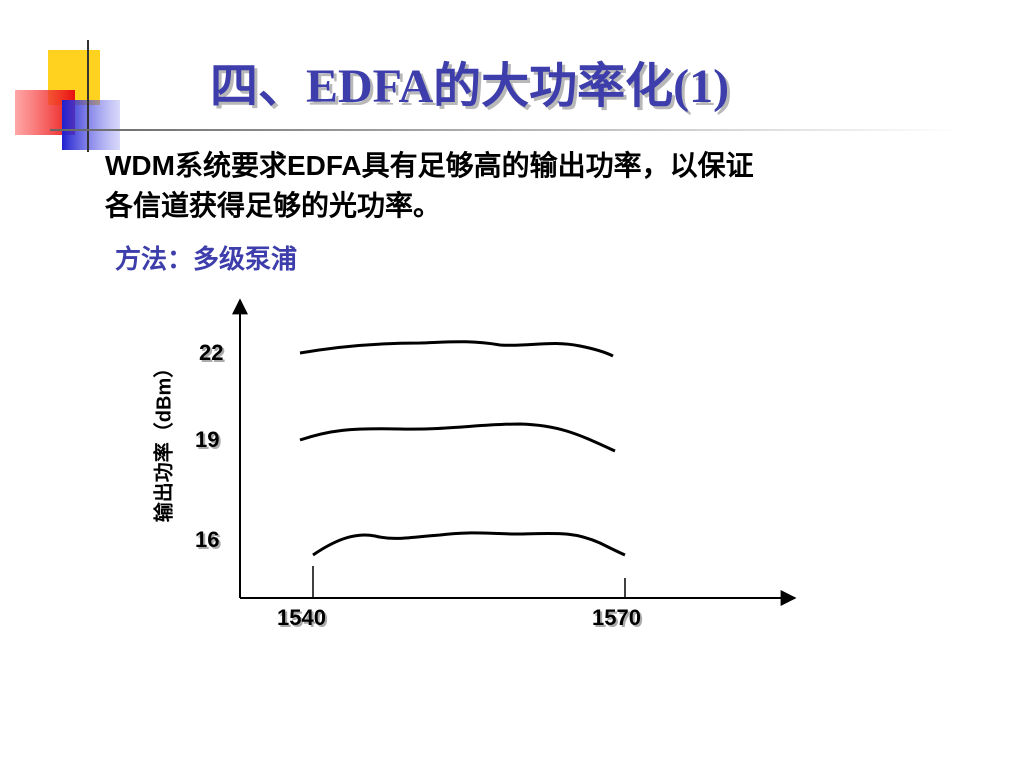 This screenshot has height=768, width=1024. What do you see at coordinates (429, 165) in the screenshot?
I see `body-line: WDM系统要求EDFA具有足够高的输出功率，以保证` at bounding box center [429, 165].